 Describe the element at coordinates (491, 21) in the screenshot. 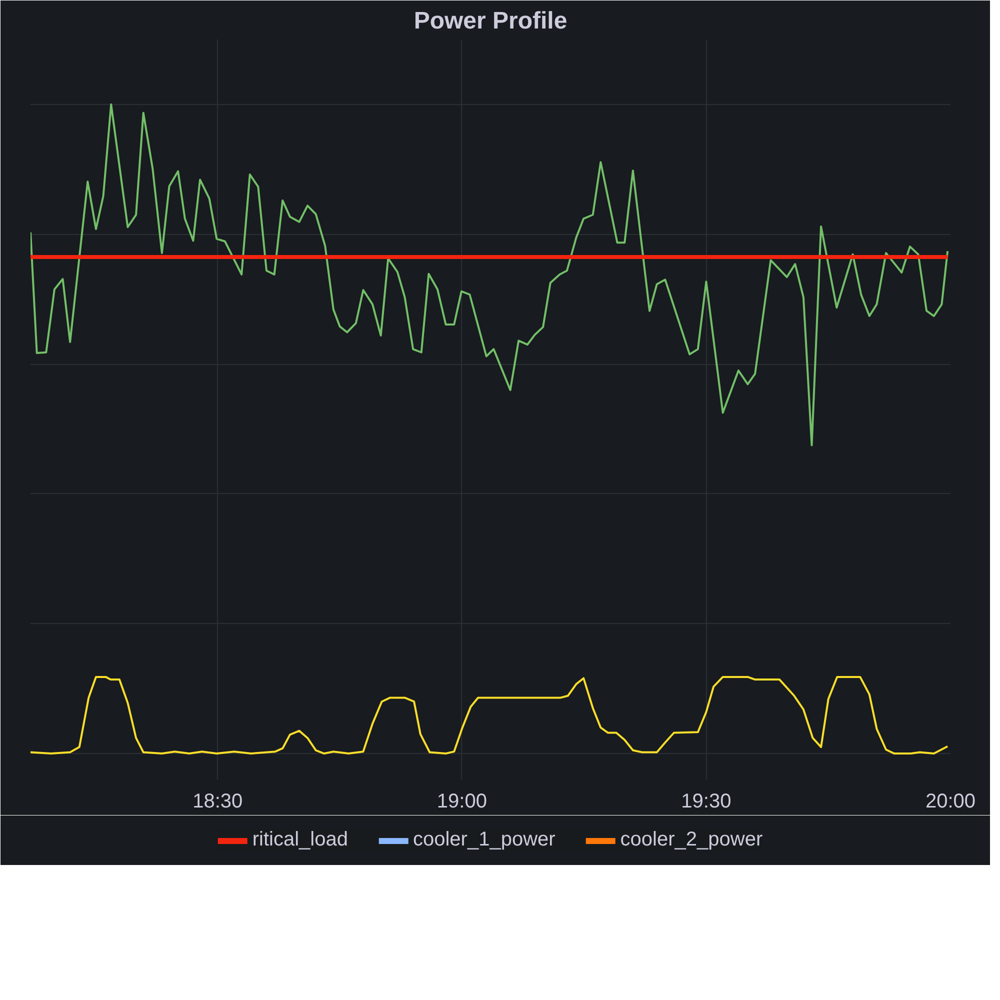

I see `chart-title: Power Profile` at that location.